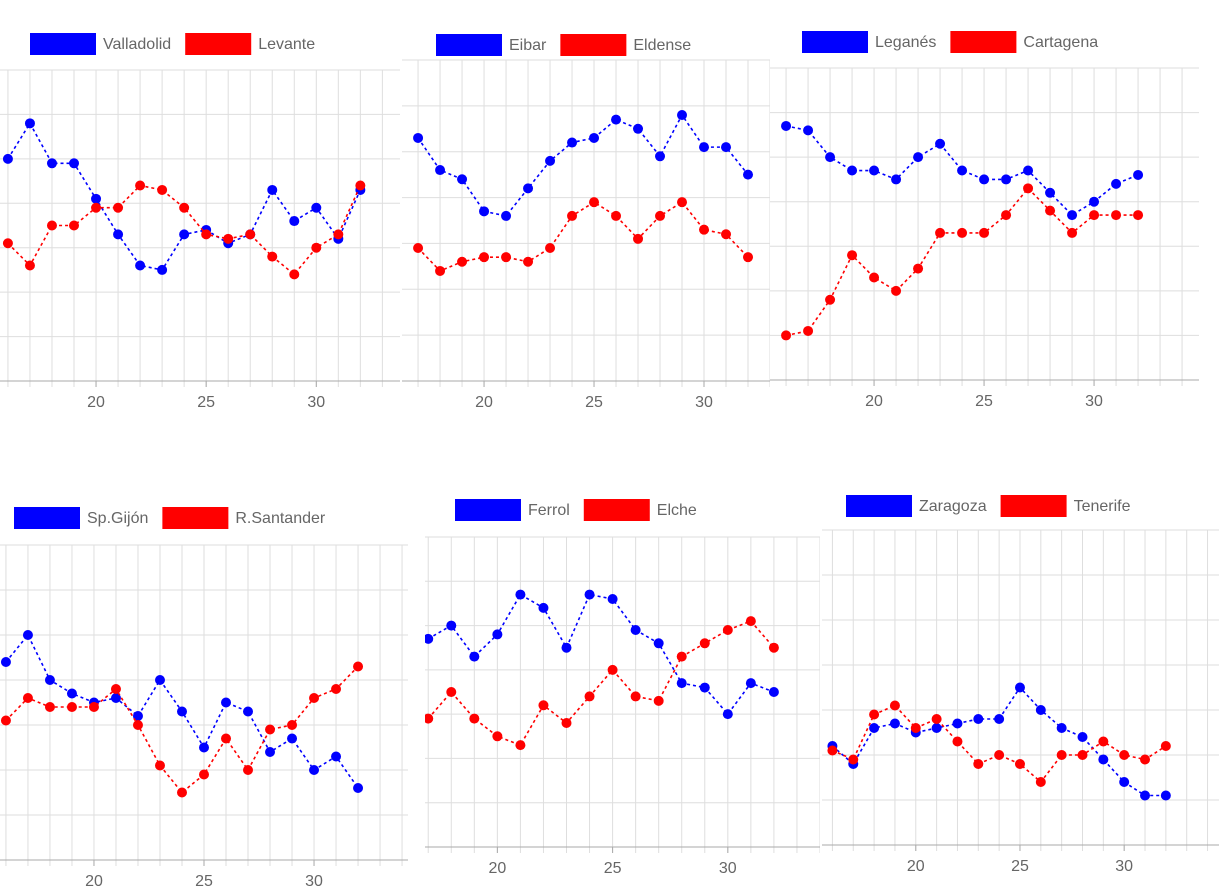  Describe the element at coordinates (286, 44) in the screenshot. I see `legend-label: Levante` at that location.